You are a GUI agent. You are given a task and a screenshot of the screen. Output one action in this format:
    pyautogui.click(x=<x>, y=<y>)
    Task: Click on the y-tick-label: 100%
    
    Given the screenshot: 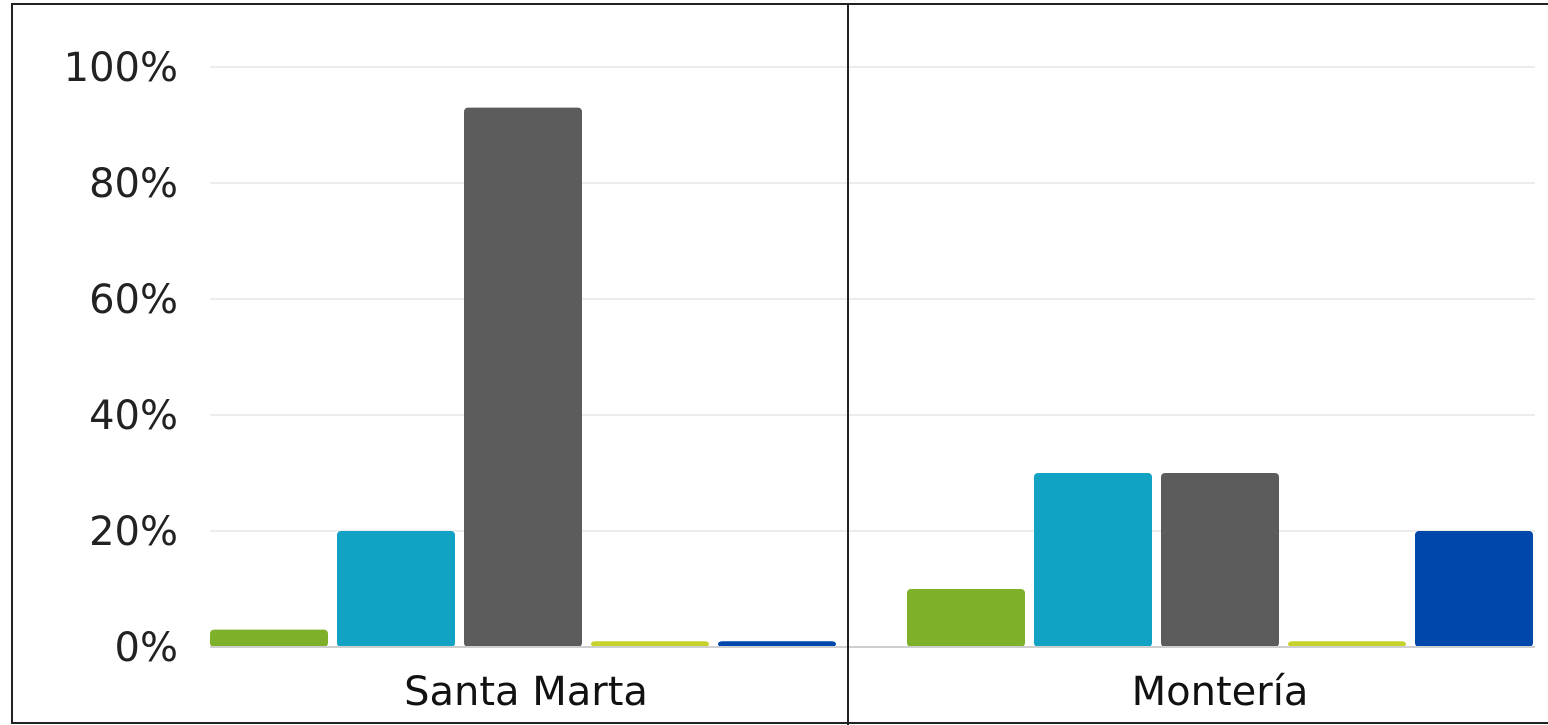 What is the action you would take?
    pyautogui.click(x=121, y=68)
    